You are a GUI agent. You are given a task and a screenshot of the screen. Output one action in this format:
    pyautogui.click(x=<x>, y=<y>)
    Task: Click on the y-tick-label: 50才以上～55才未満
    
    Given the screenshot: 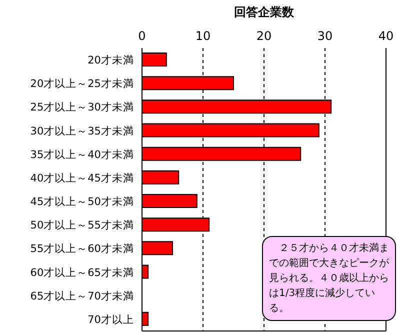 What is the action you would take?
    pyautogui.click(x=82, y=225)
    